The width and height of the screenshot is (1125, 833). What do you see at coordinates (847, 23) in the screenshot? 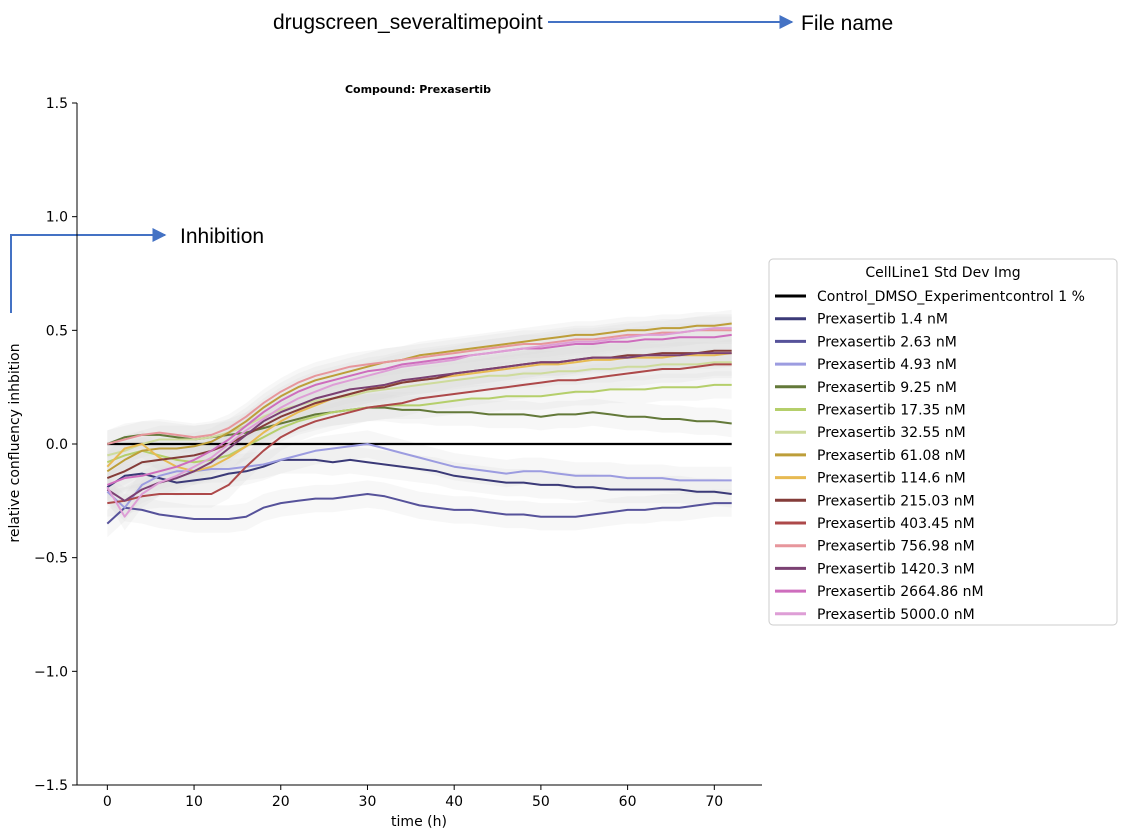
I see `file-name-label: File name` at bounding box center [847, 23].